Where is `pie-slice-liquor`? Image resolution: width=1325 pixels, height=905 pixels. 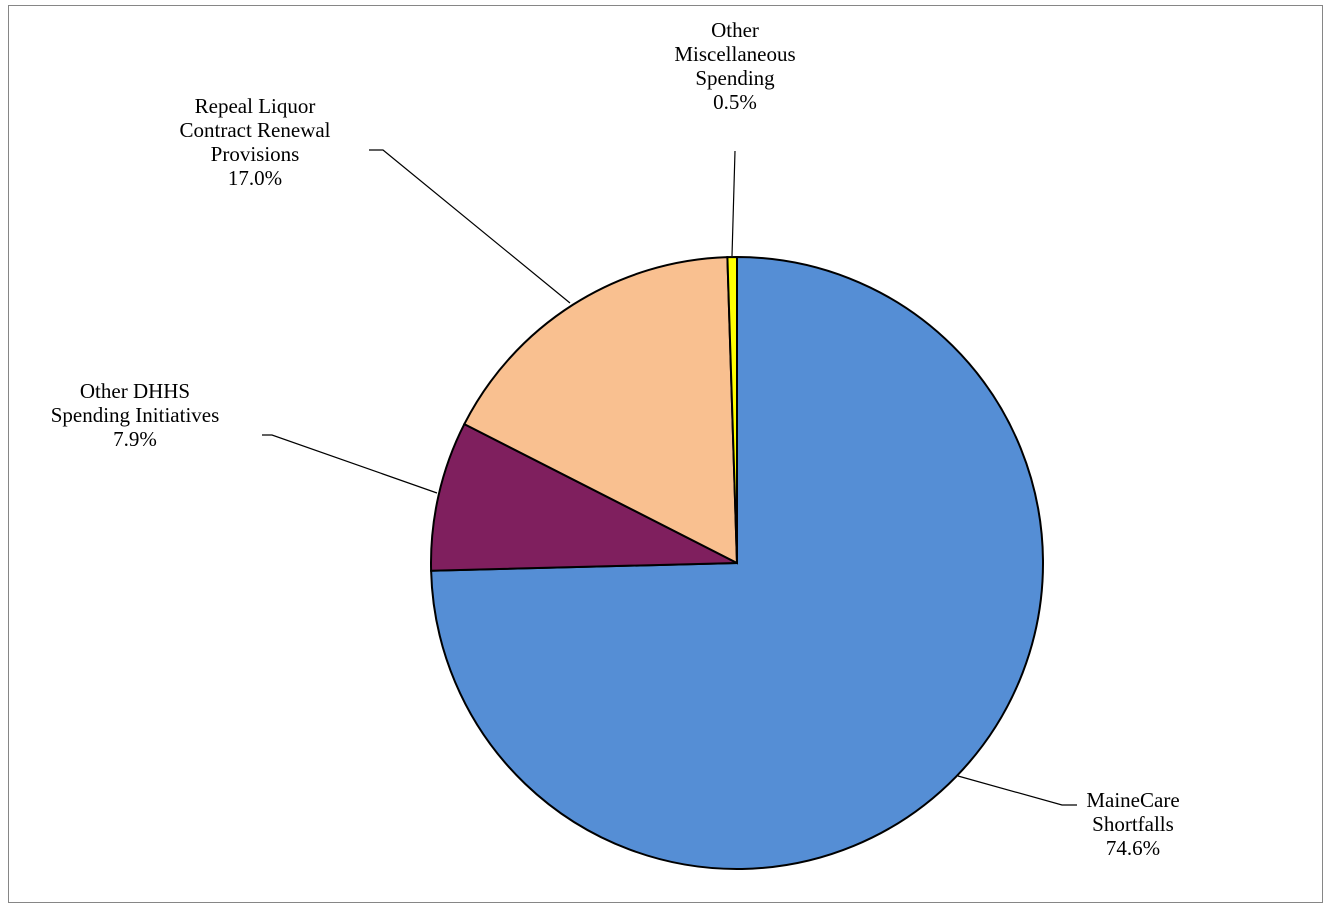
pie-slice-liquor is located at coordinates (601, 410).